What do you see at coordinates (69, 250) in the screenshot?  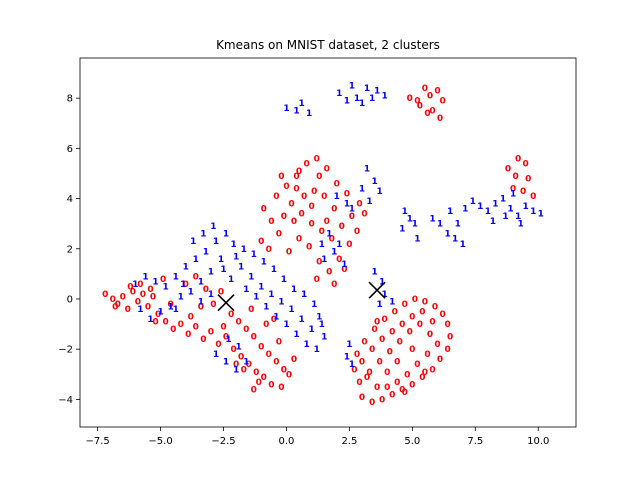 I see `y-axis: −4 −2 0 2 4 6 8` at bounding box center [69, 250].